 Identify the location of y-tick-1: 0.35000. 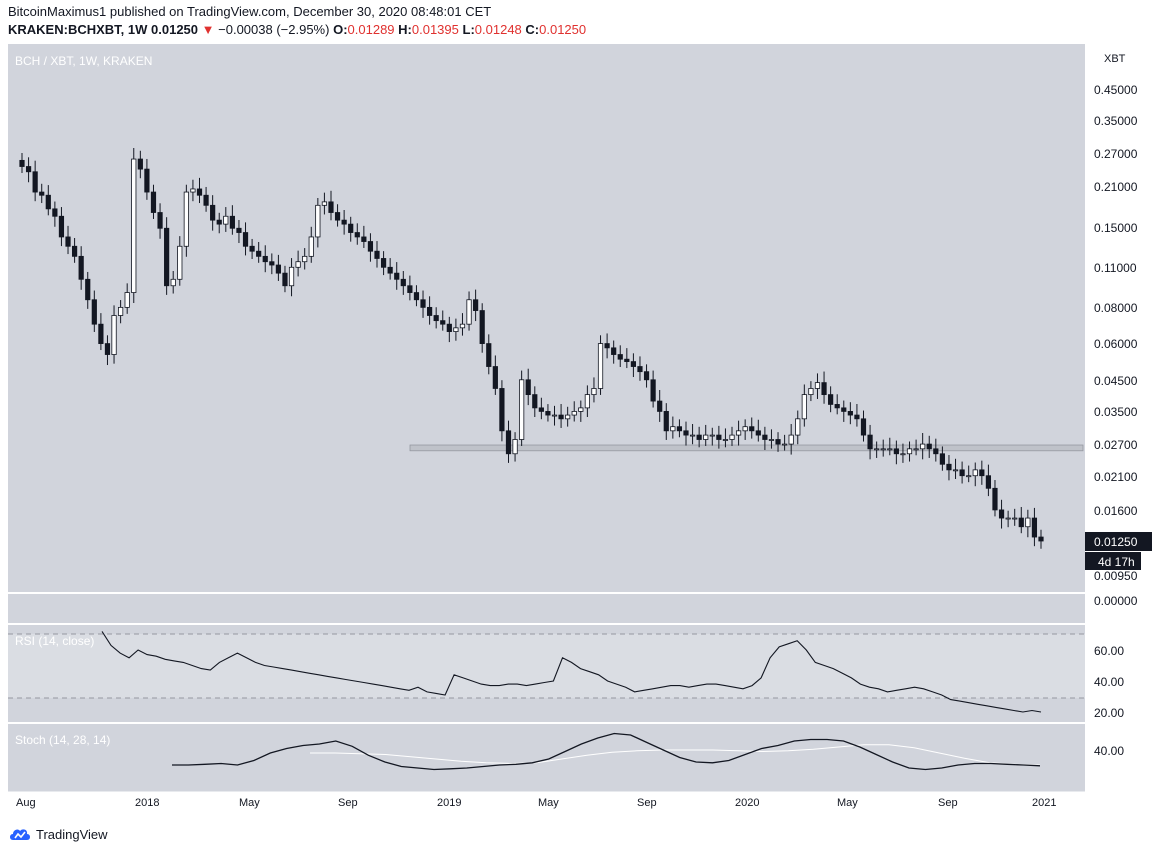
(1116, 121).